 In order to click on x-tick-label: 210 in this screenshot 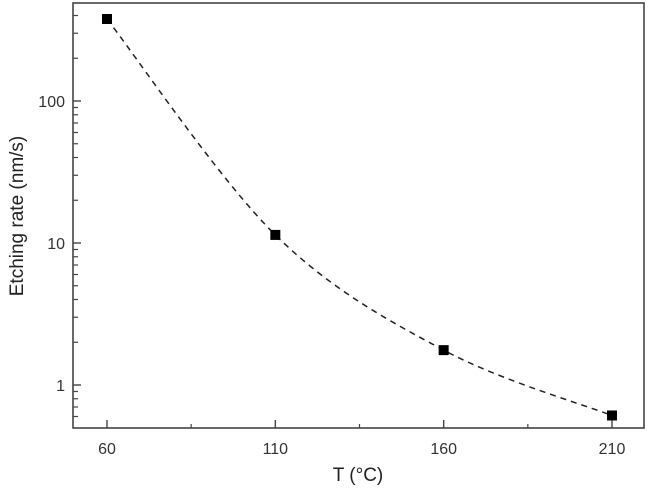, I will do `click(612, 449)`.